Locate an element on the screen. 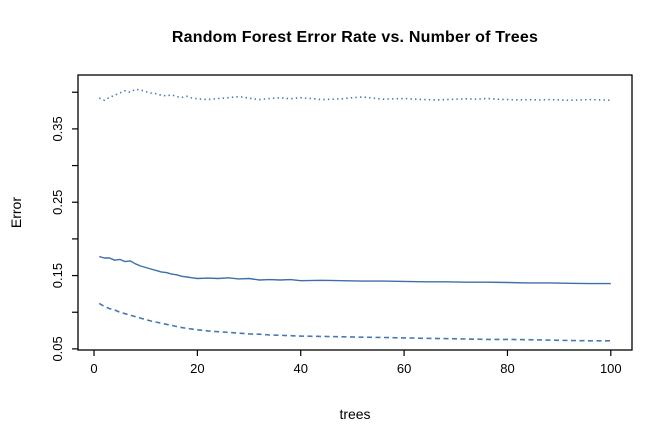 The height and width of the screenshot is (447, 672). x-tick-label: 100 is located at coordinates (611, 368).